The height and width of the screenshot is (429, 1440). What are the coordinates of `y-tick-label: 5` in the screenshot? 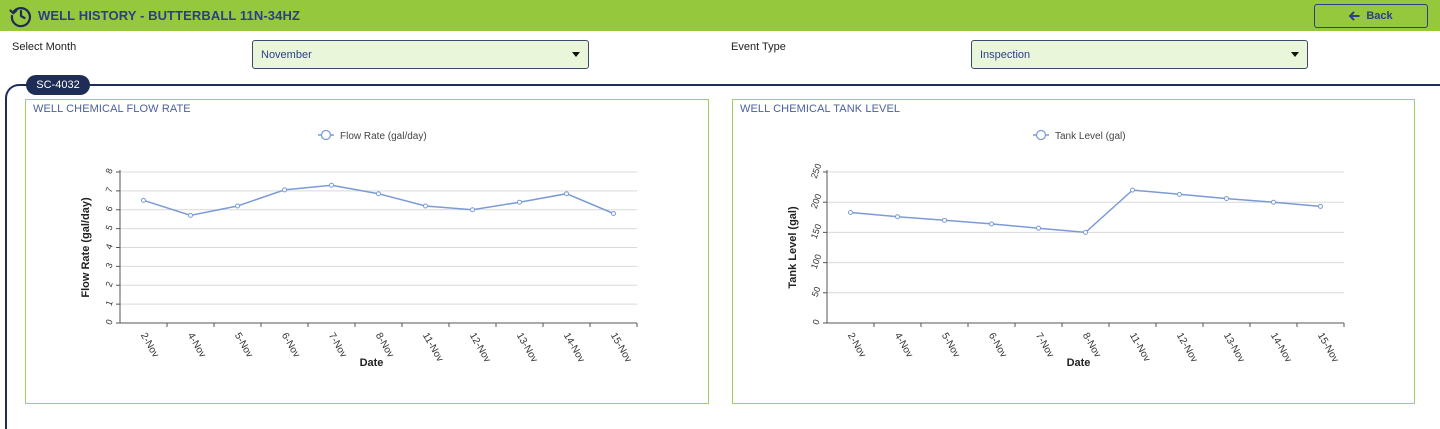 It's located at (109, 228).